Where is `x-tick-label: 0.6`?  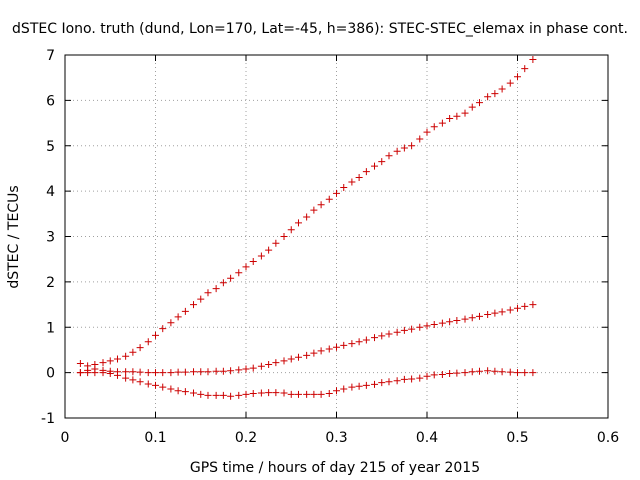
x-tick-label: 0.6 is located at coordinates (608, 438).